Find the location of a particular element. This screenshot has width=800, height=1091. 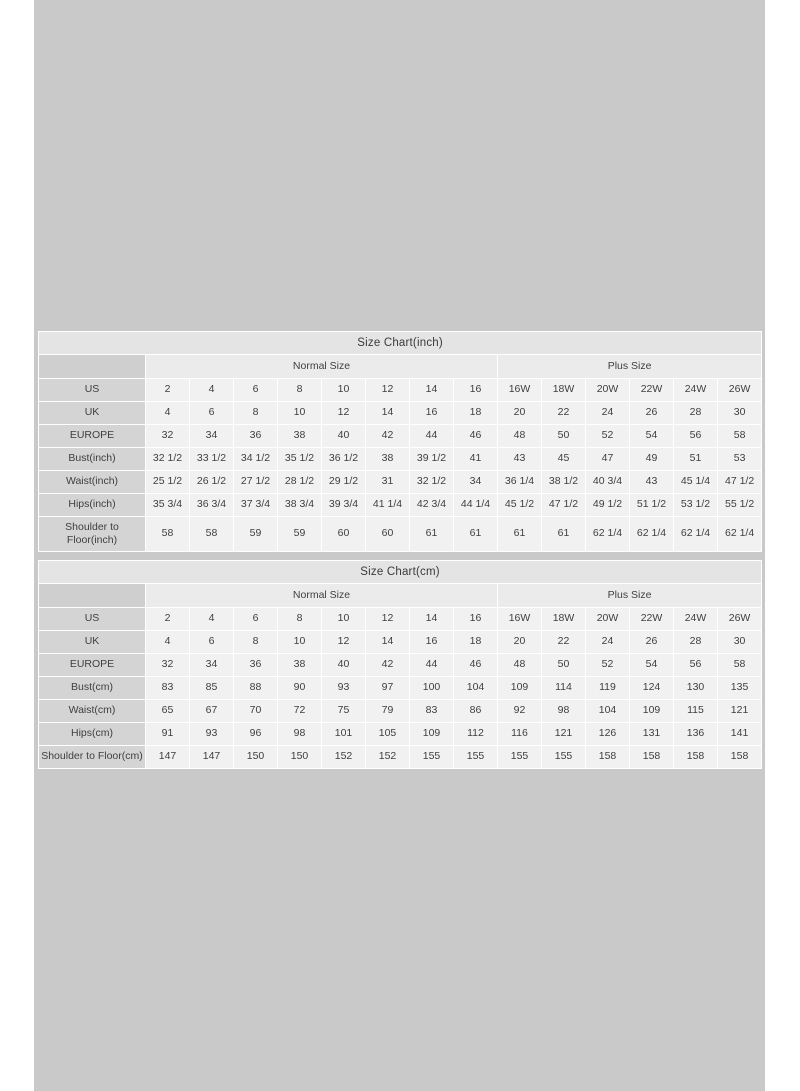

table-row: EUROPE 32 34 36 38 40 42 44 46 48 50 52 54 56 58 is located at coordinates (400, 665).